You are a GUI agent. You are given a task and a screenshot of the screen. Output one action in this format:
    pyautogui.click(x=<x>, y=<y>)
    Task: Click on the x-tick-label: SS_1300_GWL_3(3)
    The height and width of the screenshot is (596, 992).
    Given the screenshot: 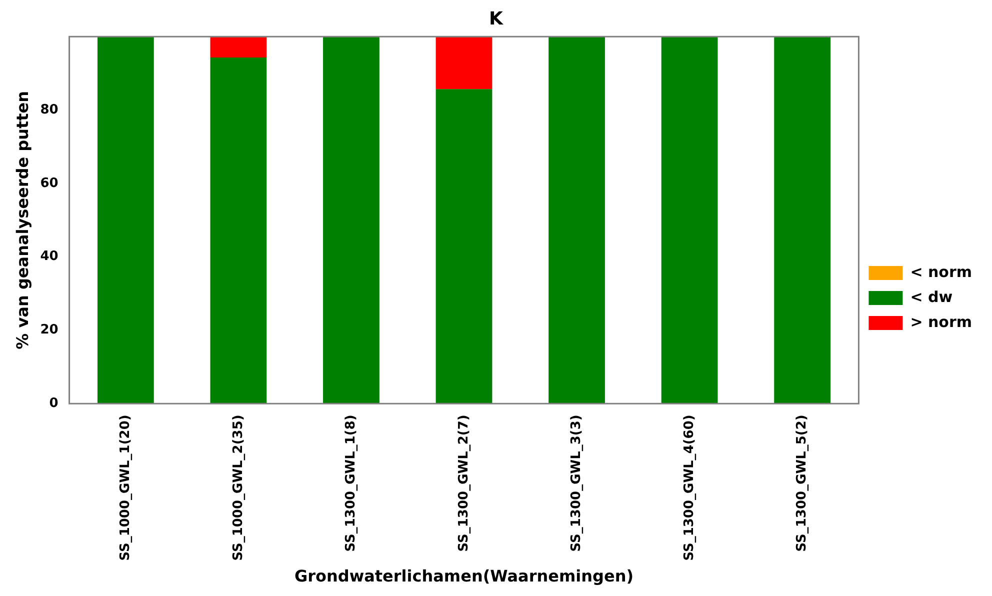 What is the action you would take?
    pyautogui.click(x=576, y=483)
    